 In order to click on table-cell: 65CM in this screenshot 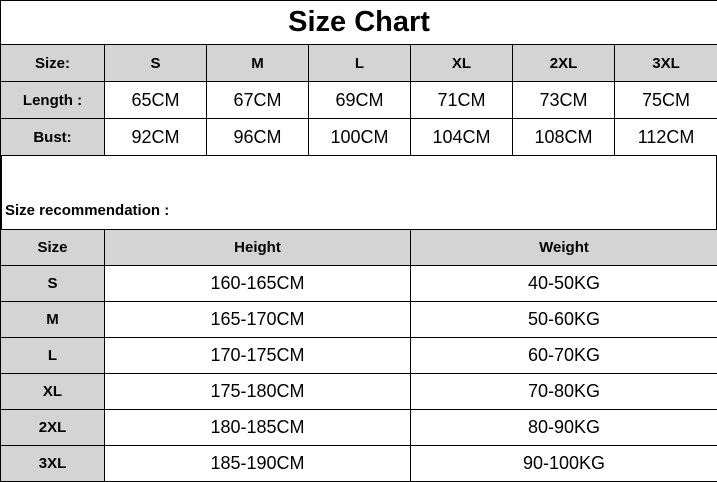, I will do `click(156, 100)`.